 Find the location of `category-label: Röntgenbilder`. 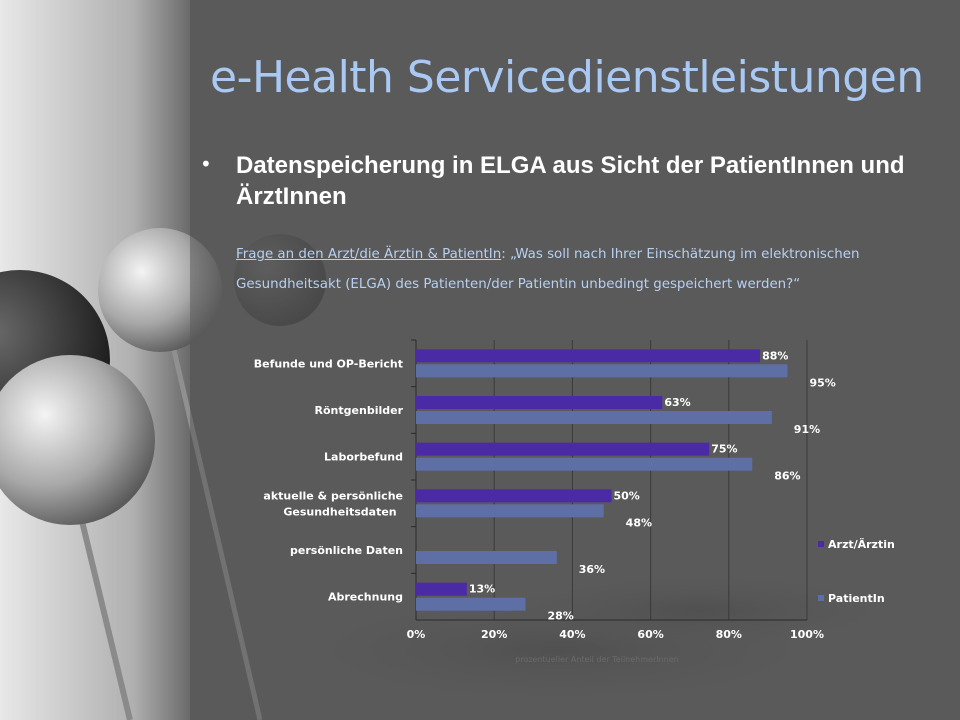

category-label: Röntgenbilder is located at coordinates (359, 410).